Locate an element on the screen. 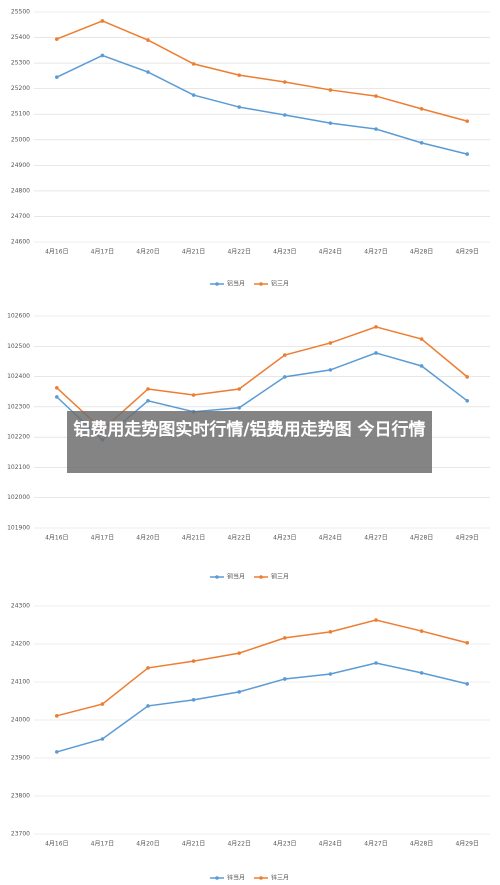  legend-label: 锌三月 is located at coordinates (280, 878).